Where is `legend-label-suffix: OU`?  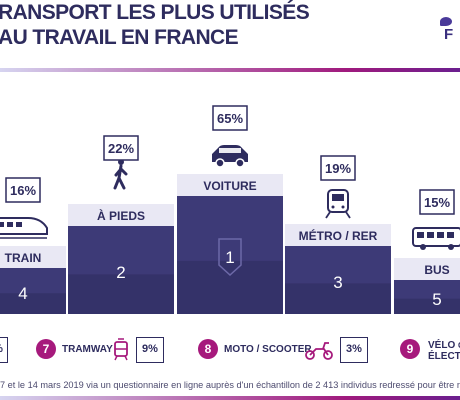 legend-label-suffix: OU is located at coordinates (459, 345).